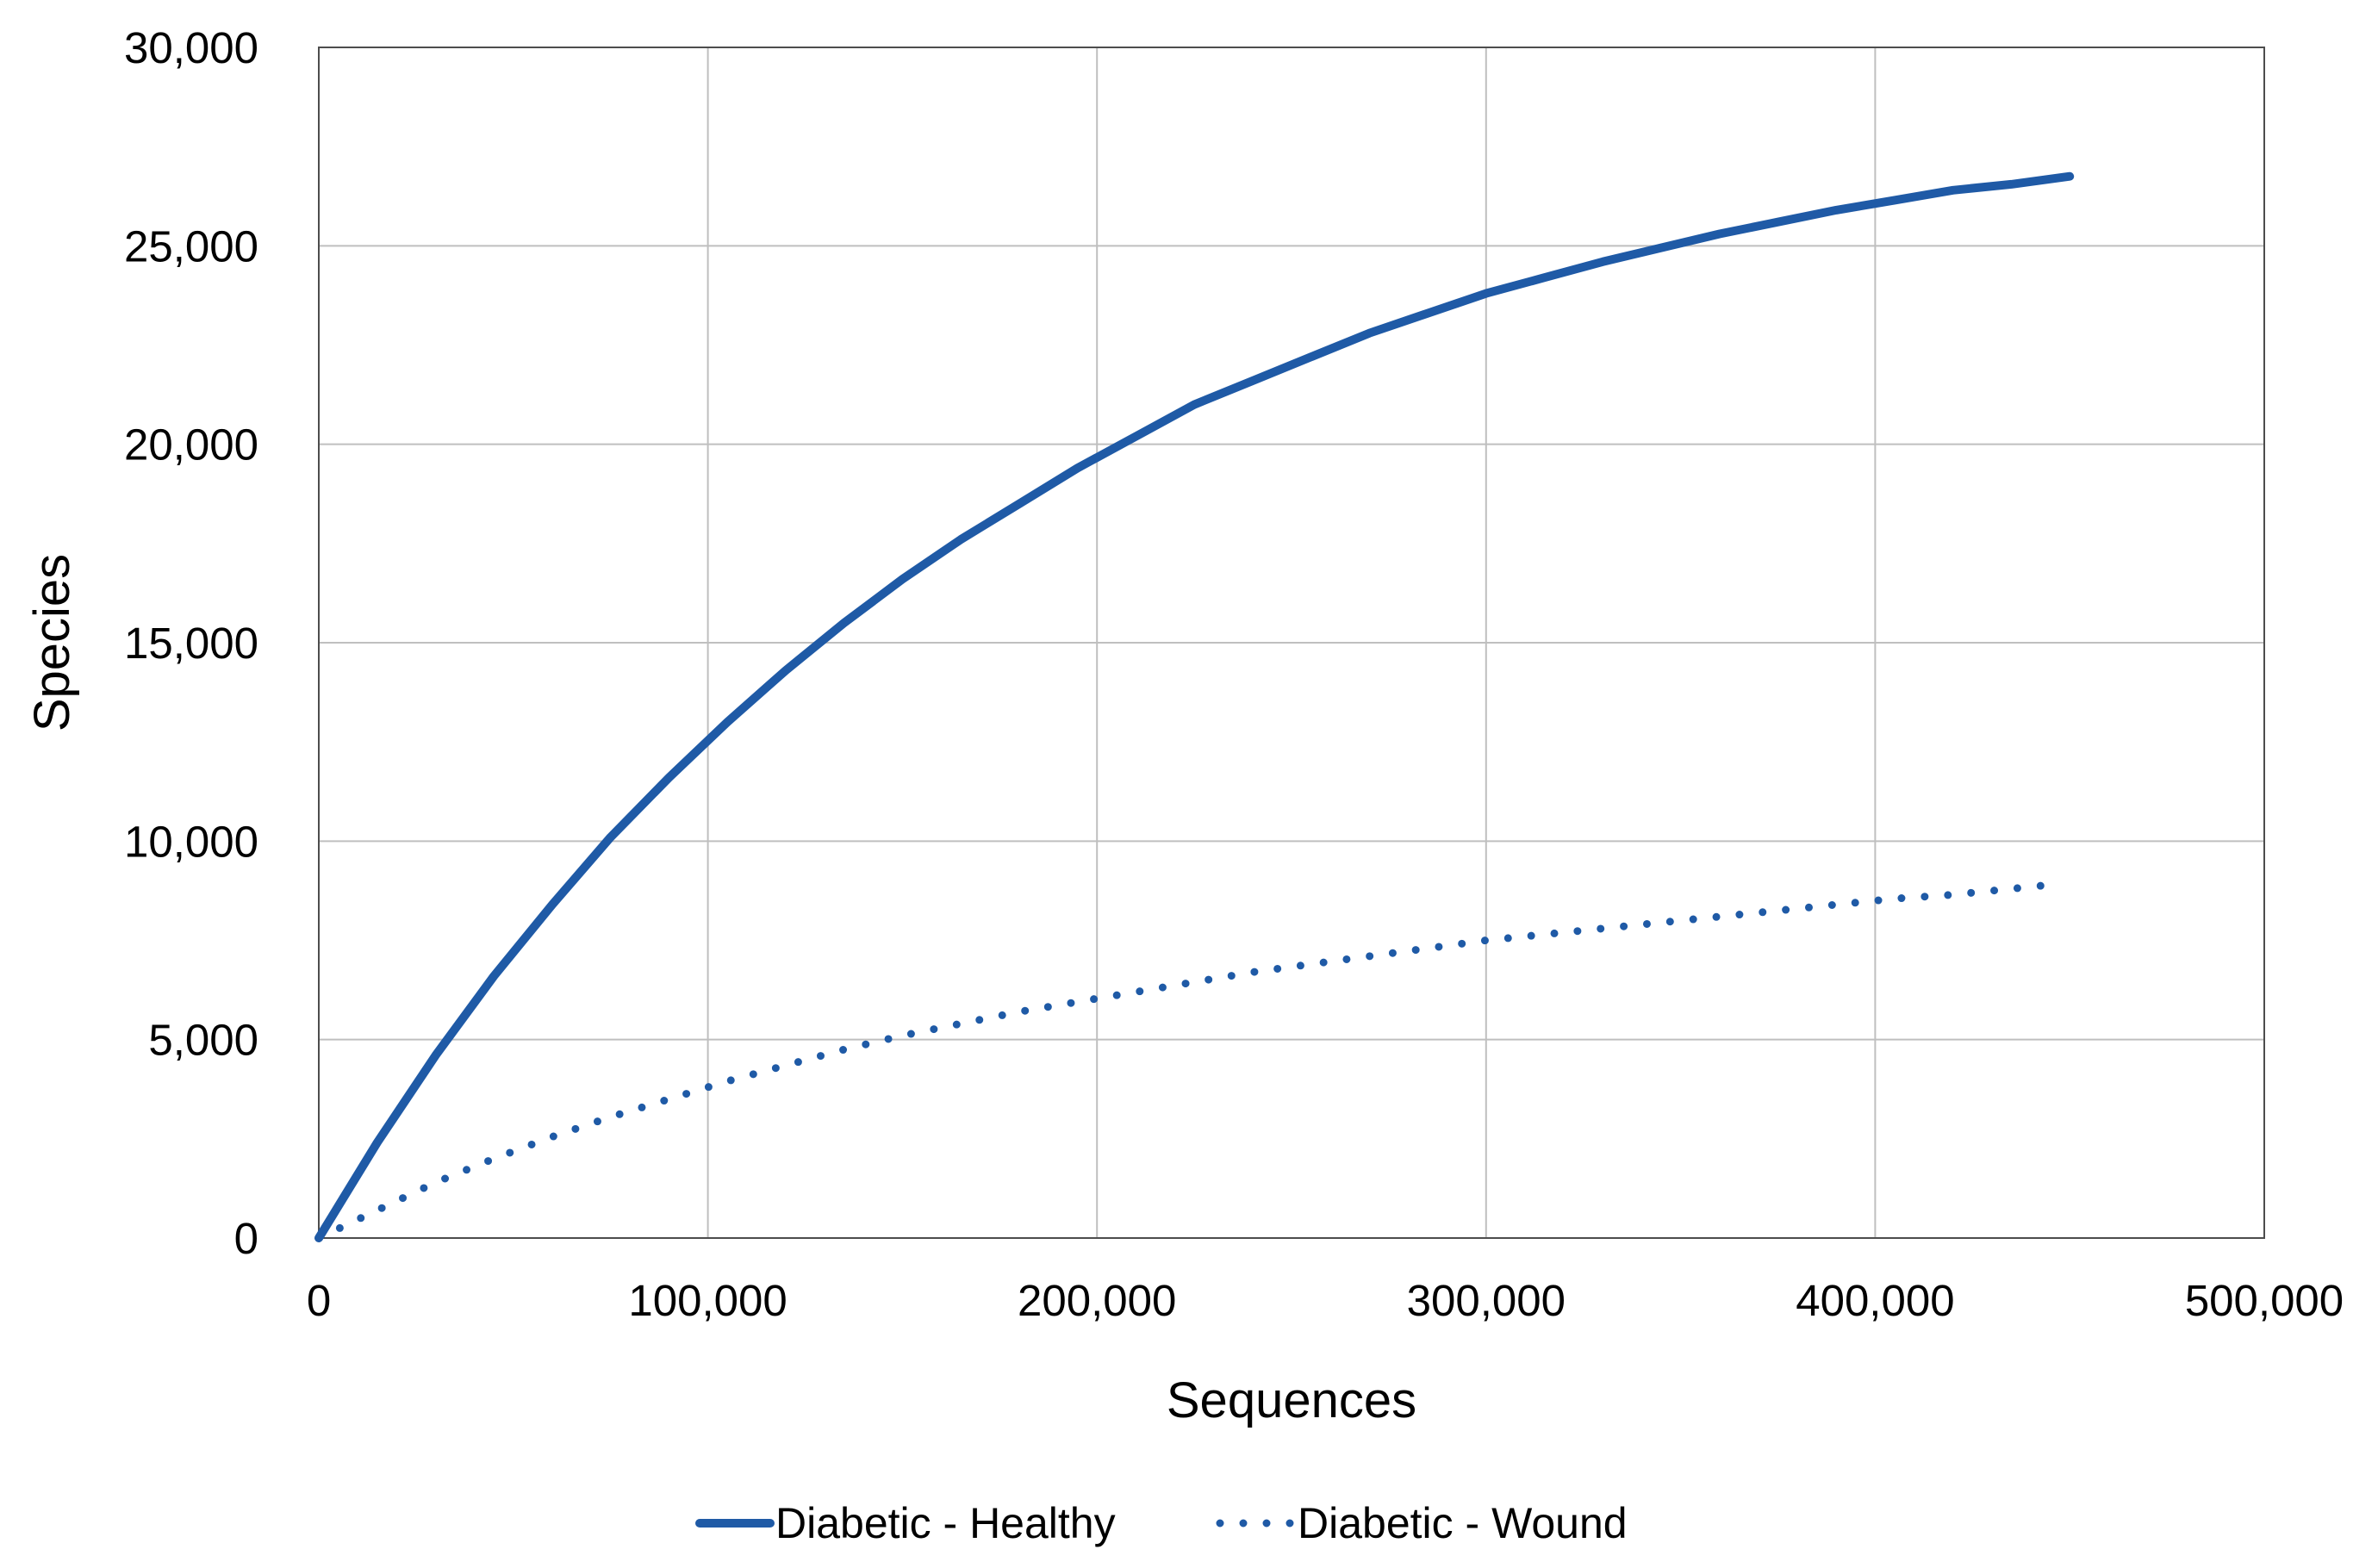 Image resolution: width=2378 pixels, height=1568 pixels. I want to click on y-tick-label: 5,000, so click(203, 1041).